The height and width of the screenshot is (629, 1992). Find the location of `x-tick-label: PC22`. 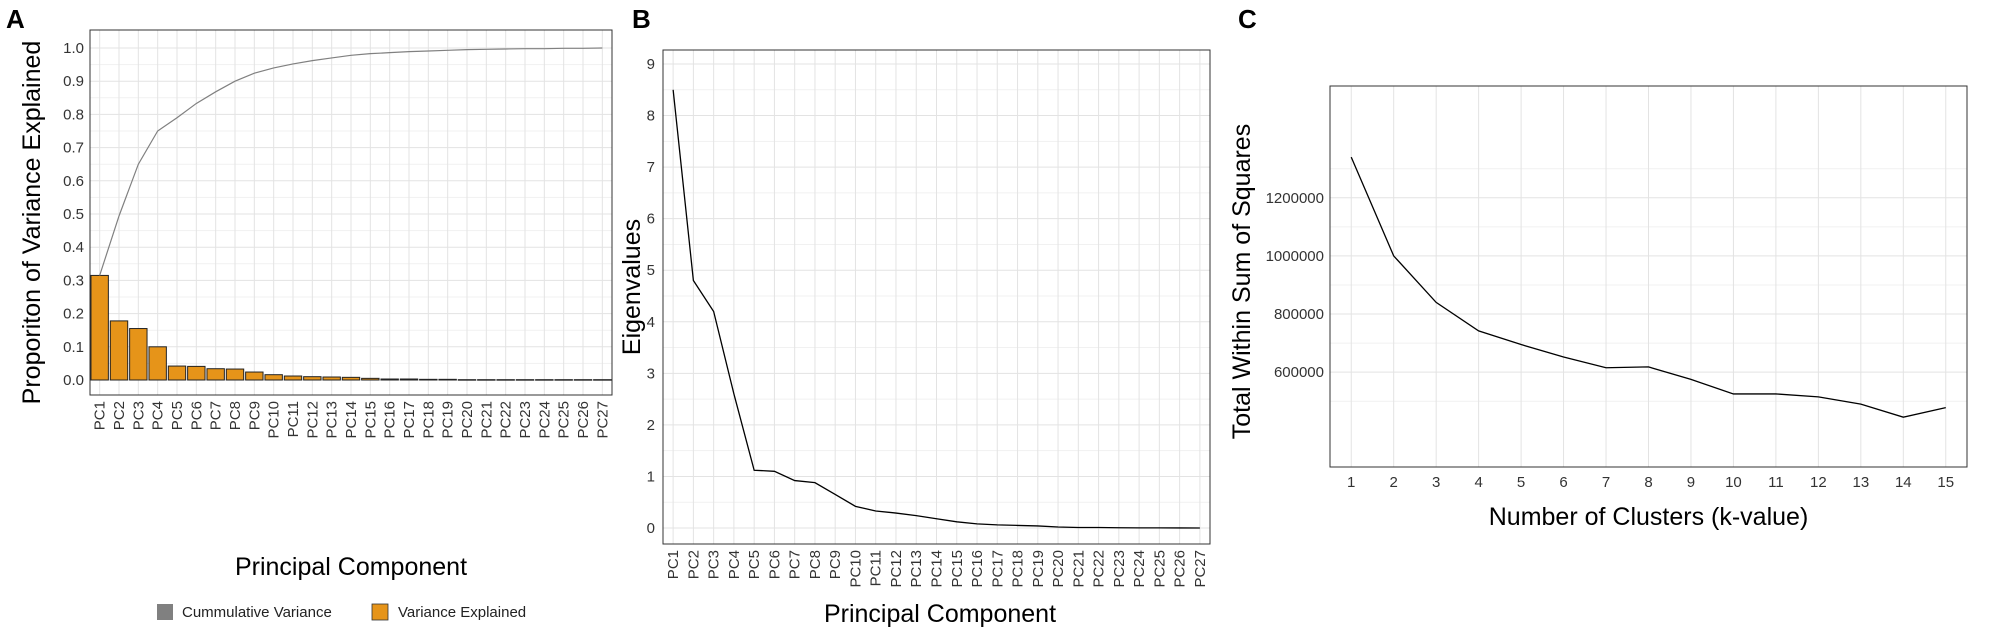

x-tick-label: PC22 is located at coordinates (1099, 569).